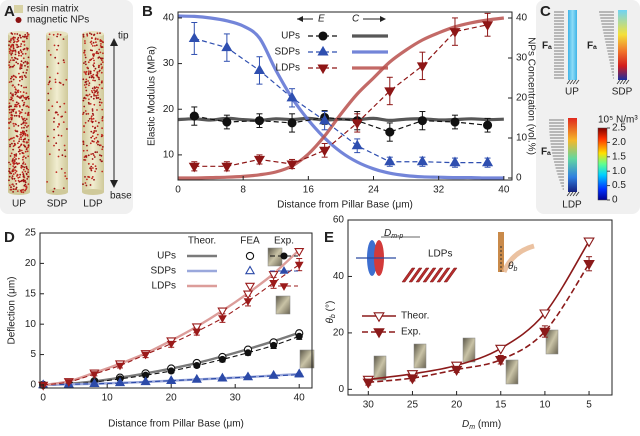  What do you see at coordinates (18, 20) in the screenshot?
I see `legend-swatch` at bounding box center [18, 20].